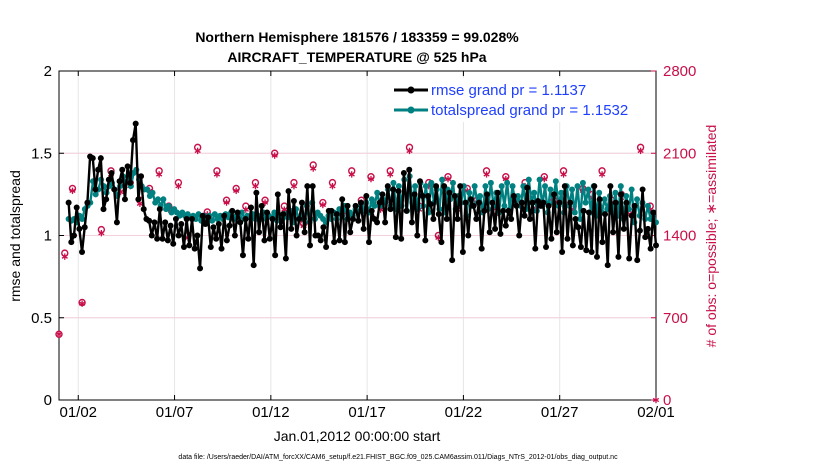 This screenshot has width=830, height=470. What do you see at coordinates (41, 153) in the screenshot?
I see `y-left-tick-label: 1.5` at bounding box center [41, 153].